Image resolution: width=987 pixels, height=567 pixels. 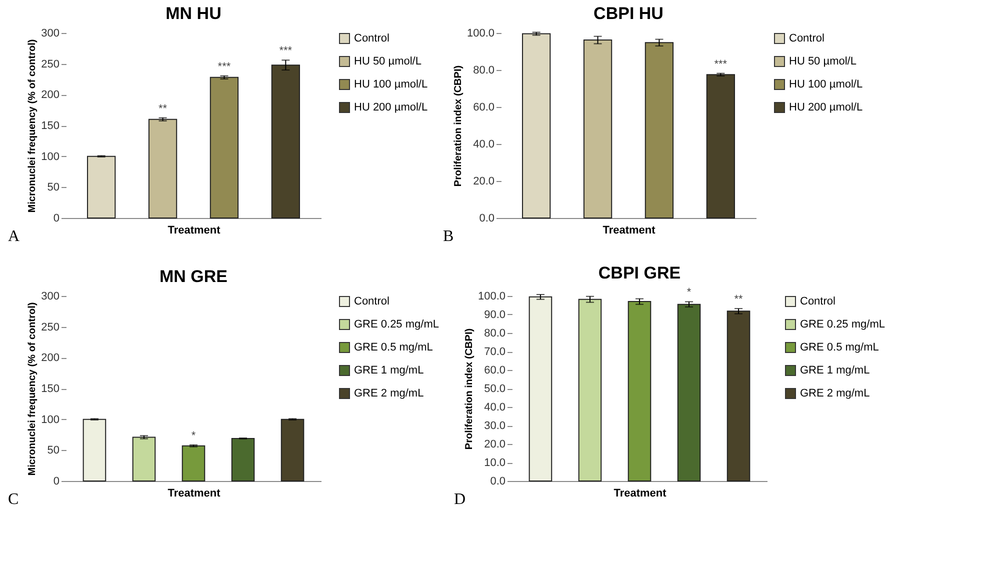 What do you see at coordinates (460, 499) in the screenshot?
I see `text: D` at bounding box center [460, 499].